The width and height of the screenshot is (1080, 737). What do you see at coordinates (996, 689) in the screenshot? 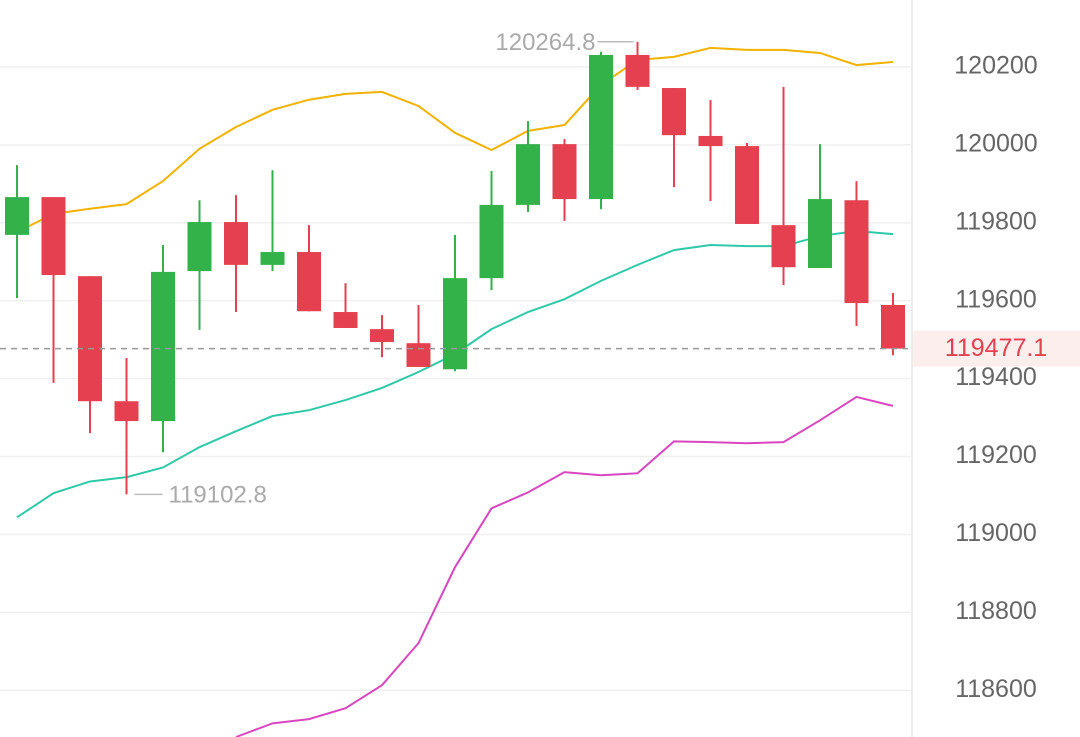
I see `y-tick-label: 118600` at bounding box center [996, 689].